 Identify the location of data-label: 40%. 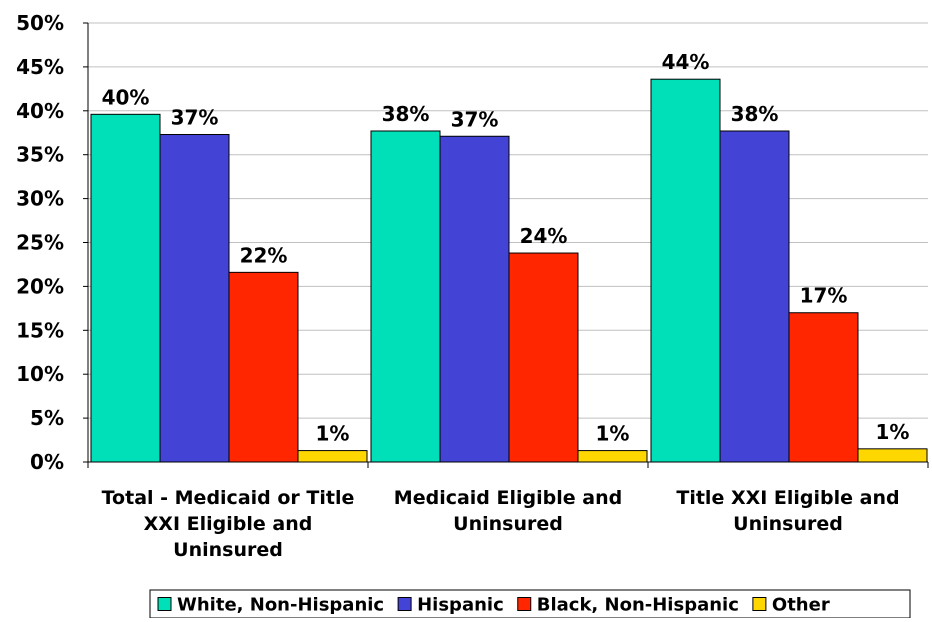
(126, 97).